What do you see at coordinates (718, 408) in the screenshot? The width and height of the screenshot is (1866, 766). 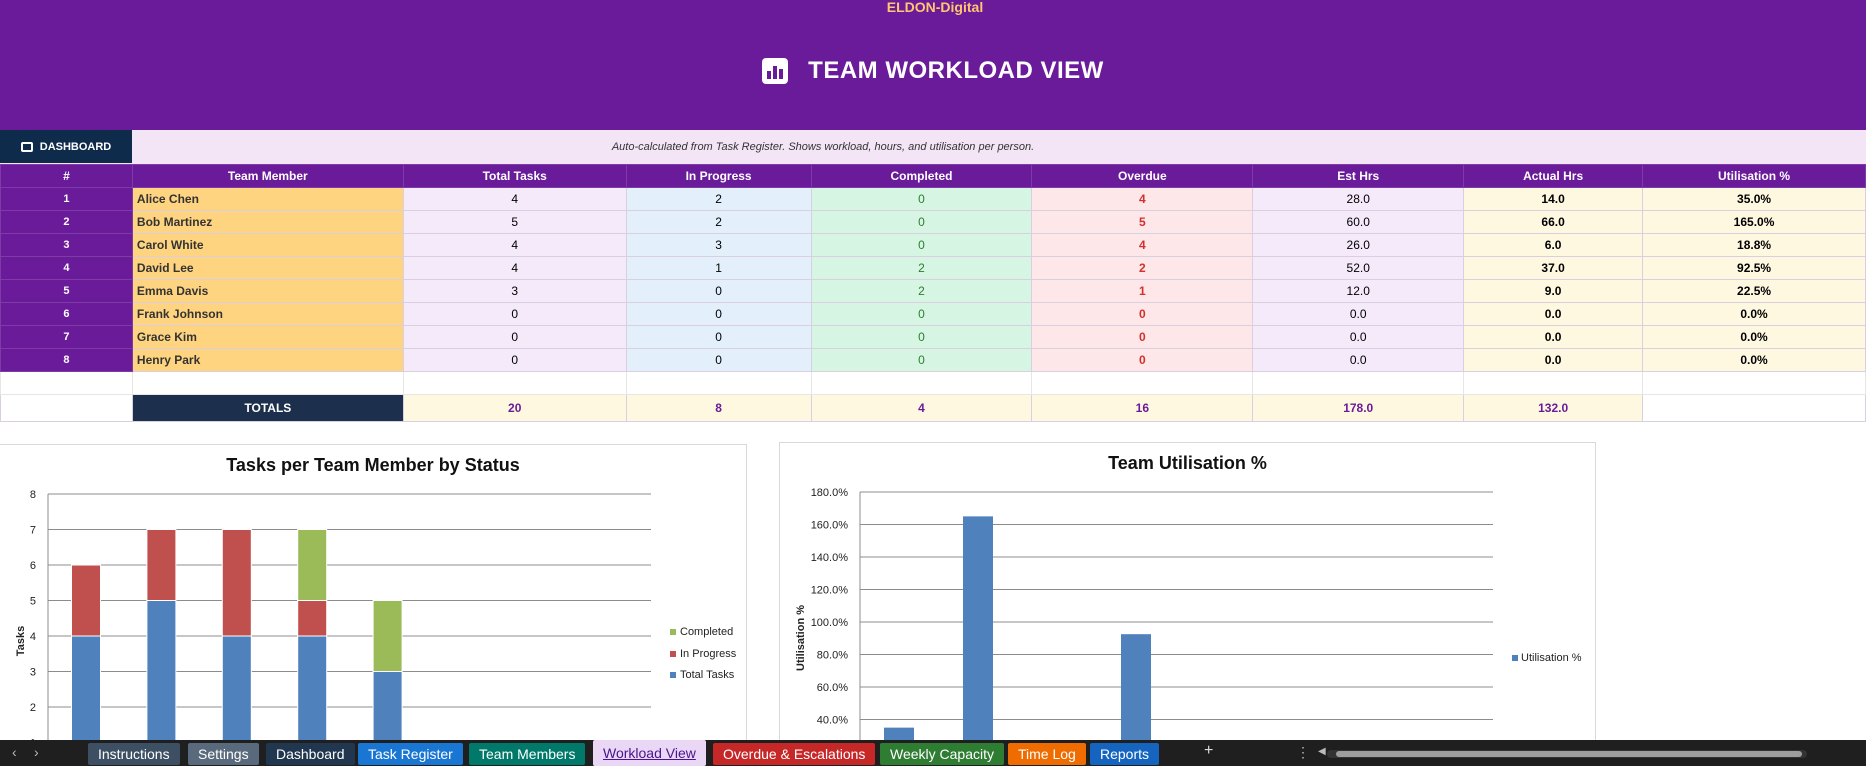 I see `in-progress-sum: 8` at bounding box center [718, 408].